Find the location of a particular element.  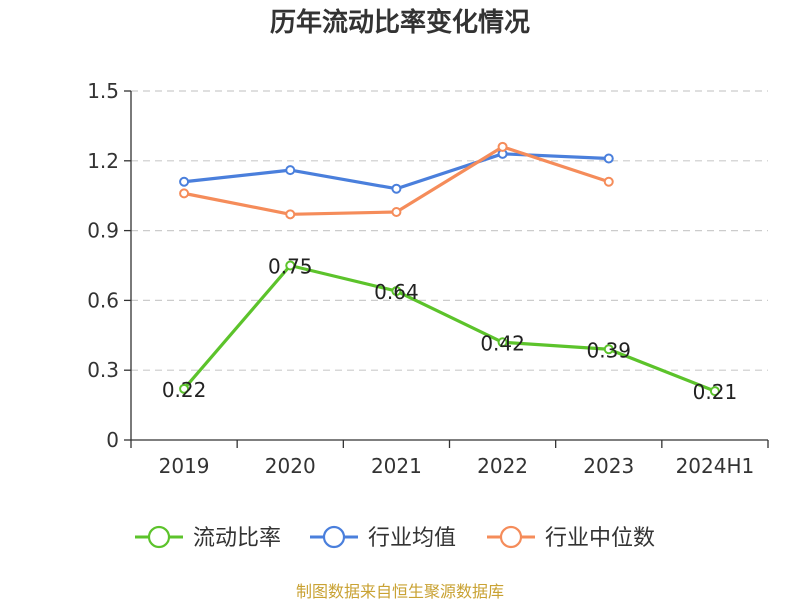

legend: 流动比率 行业均值 行业中位数 is located at coordinates (395, 538).